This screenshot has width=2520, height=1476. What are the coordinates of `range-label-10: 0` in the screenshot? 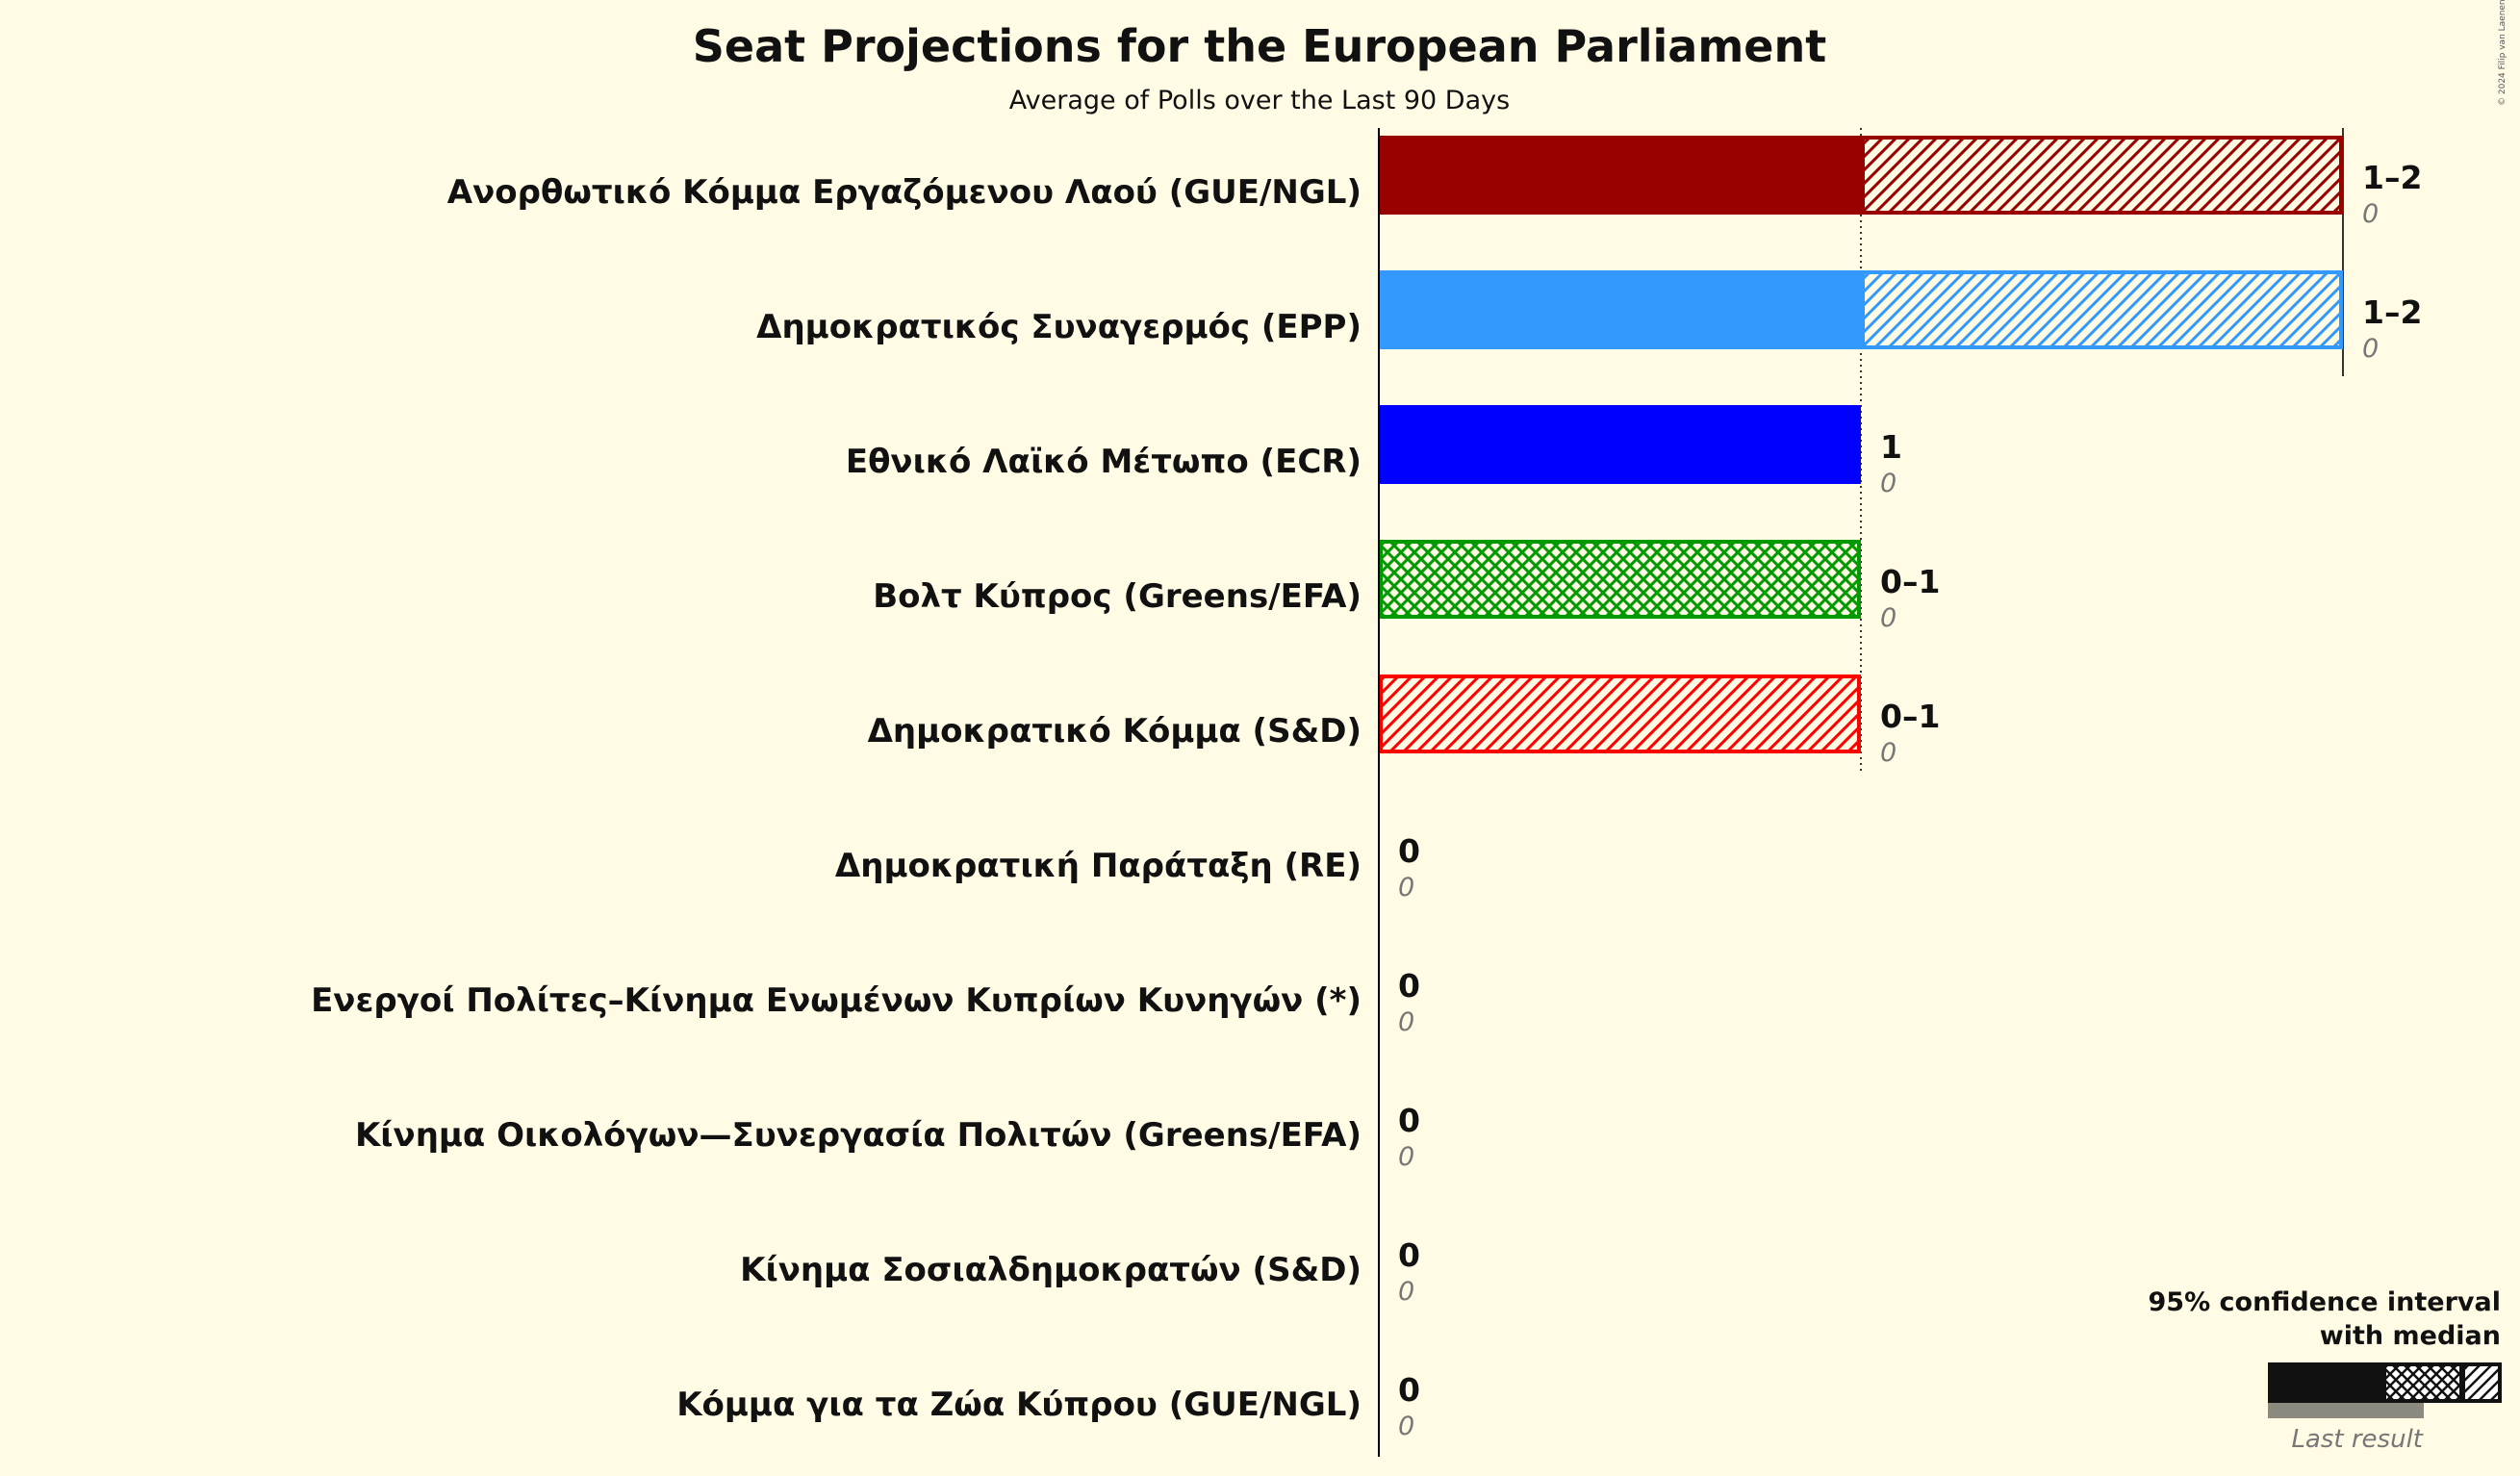 It's located at (1409, 1390).